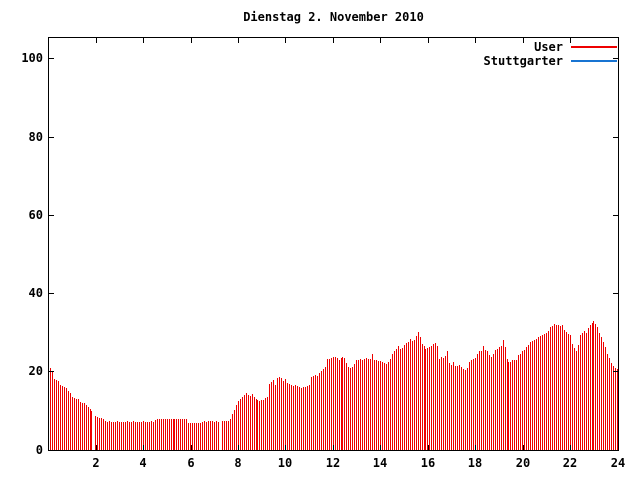 The width and height of the screenshot is (640, 480). I want to click on legend-user-label: User, so click(548, 47).